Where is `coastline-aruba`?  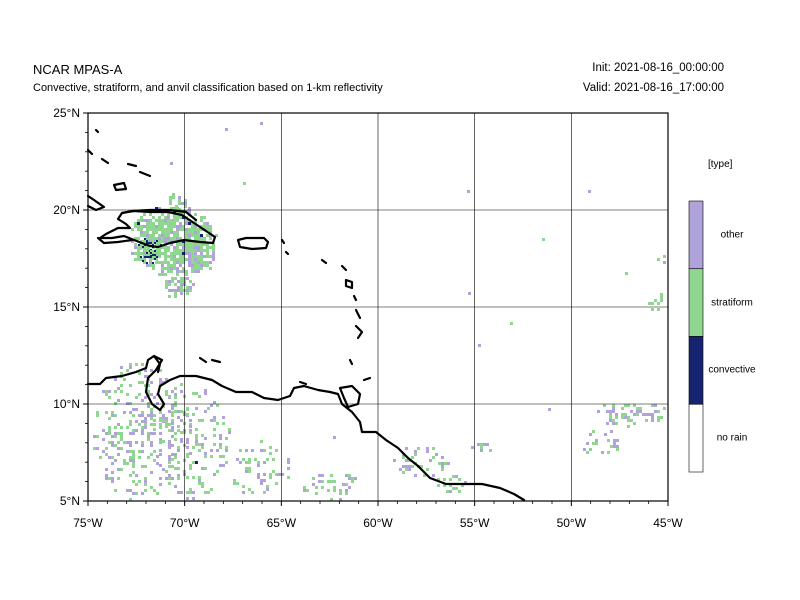
coastline-aruba is located at coordinates (203, 360).